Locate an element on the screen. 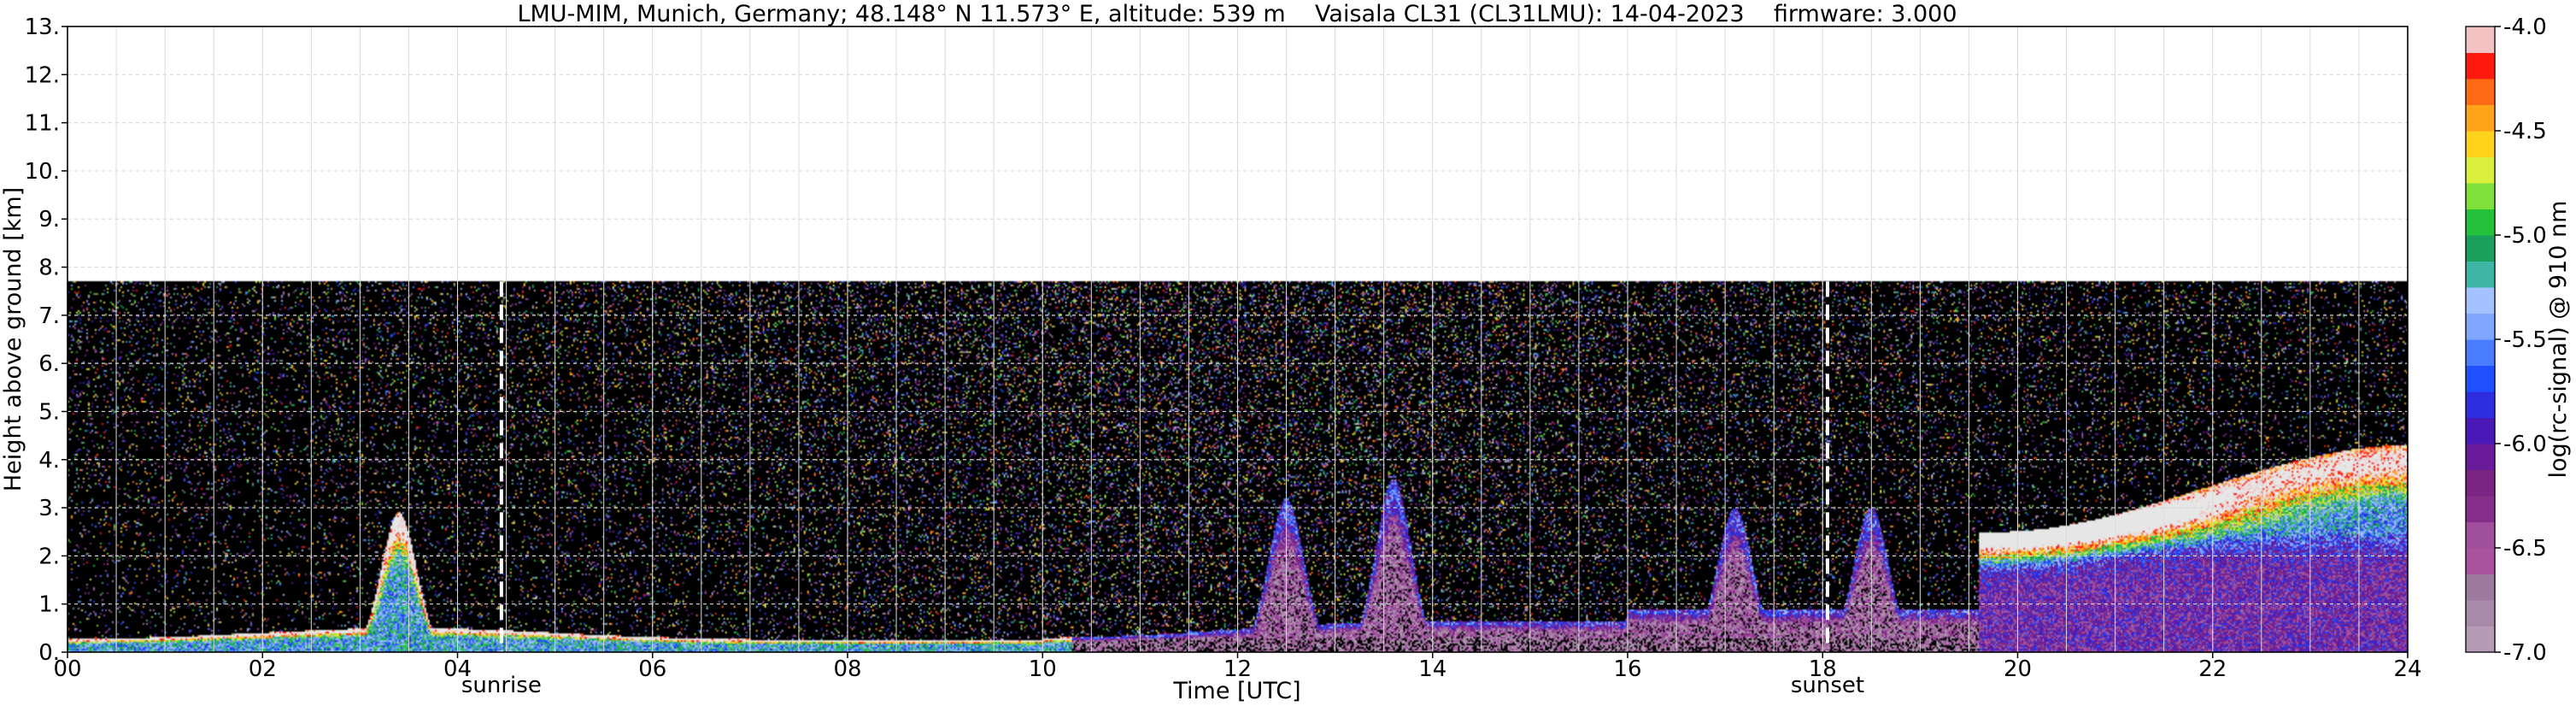 This screenshot has height=706, width=2576. y-tick-label: 3. is located at coordinates (49, 508).